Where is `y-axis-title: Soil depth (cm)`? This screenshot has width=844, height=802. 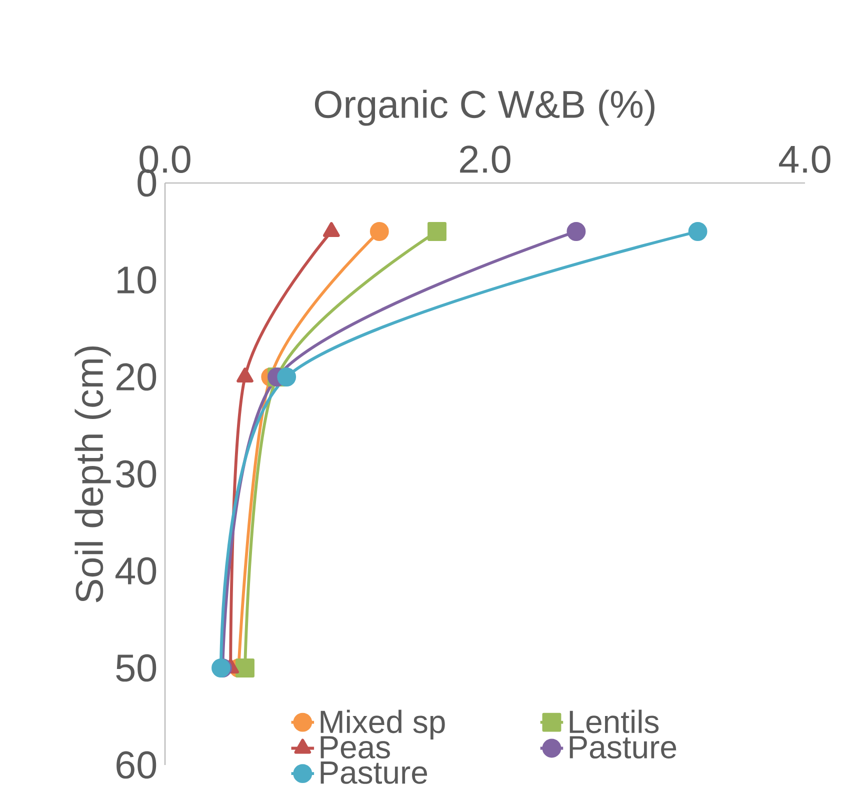 y-axis-title: Soil depth (cm) is located at coordinates (92, 474).